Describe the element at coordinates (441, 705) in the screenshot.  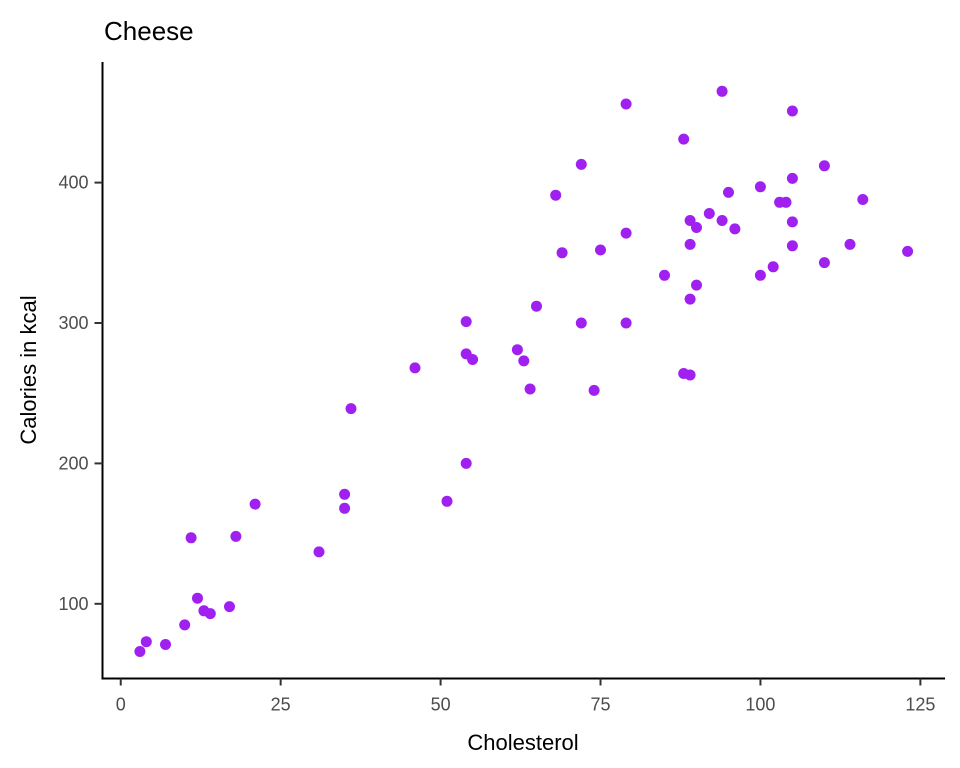
I see `x-tick-label: 50` at that location.